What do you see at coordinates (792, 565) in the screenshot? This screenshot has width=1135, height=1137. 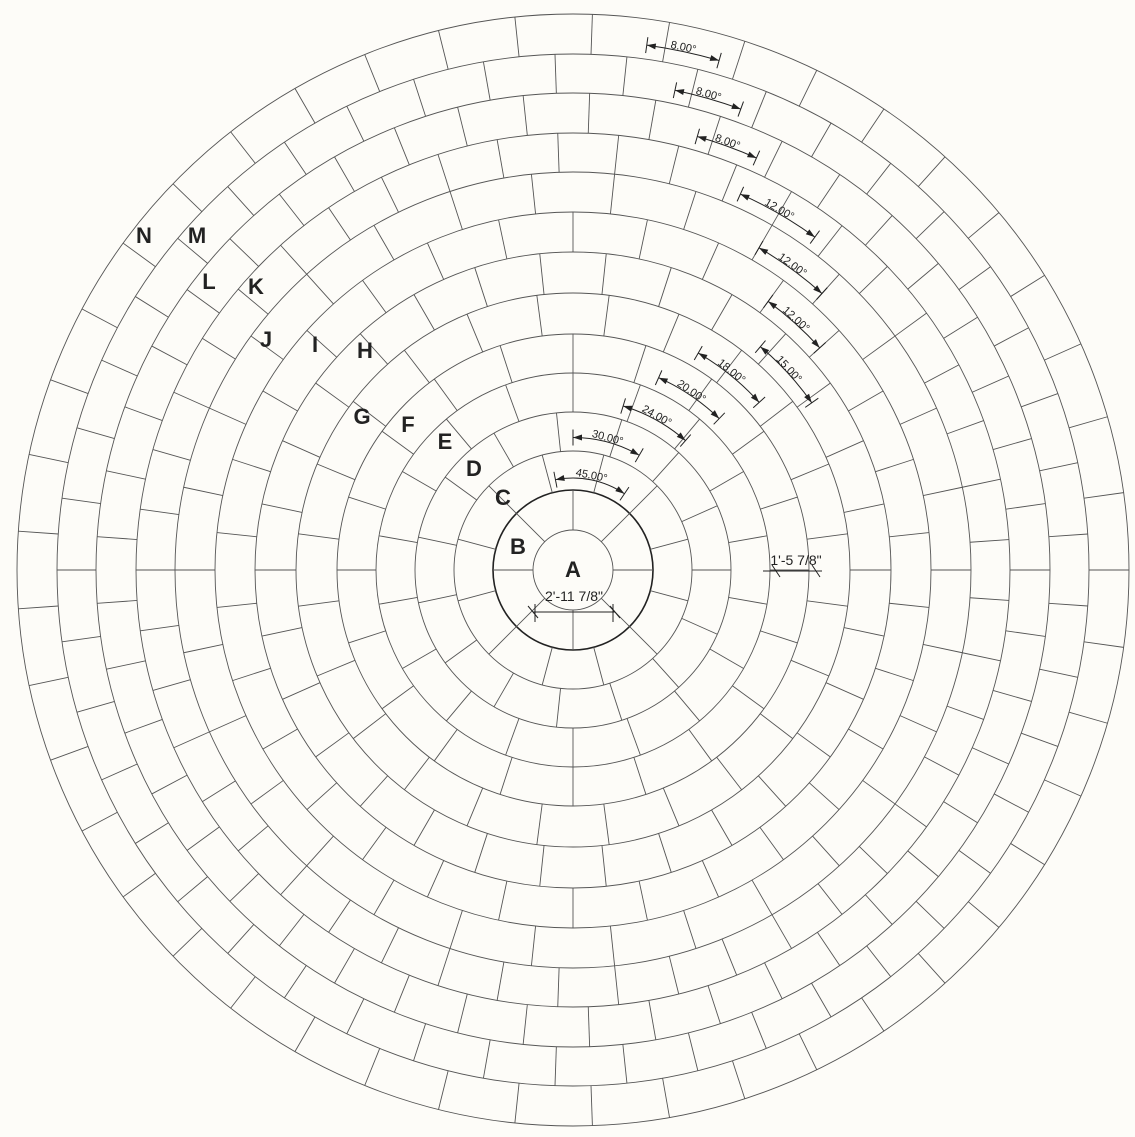 I see `ring-width-dimension: 1'-5 7/8"` at bounding box center [792, 565].